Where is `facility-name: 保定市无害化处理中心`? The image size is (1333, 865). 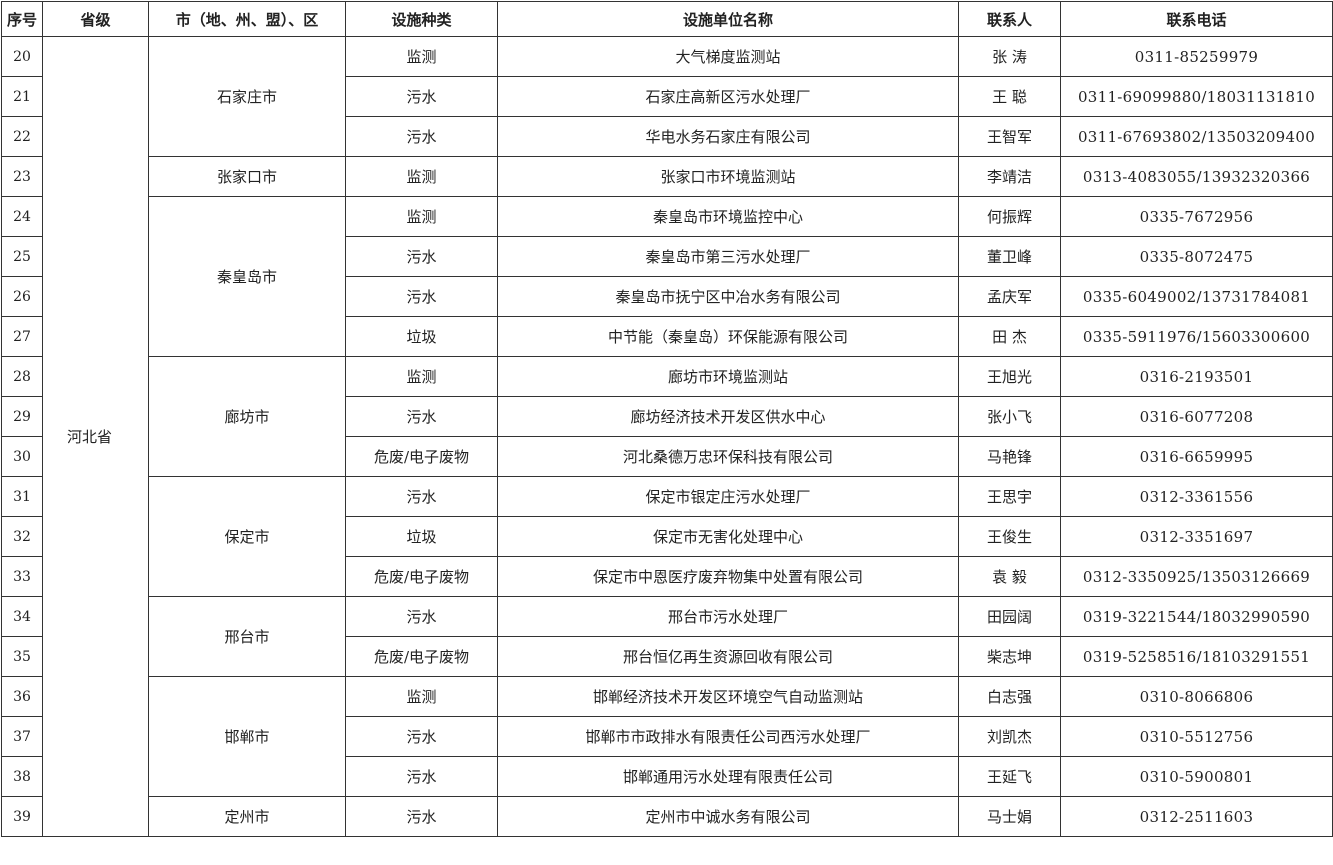 facility-name: 保定市无害化处理中心 is located at coordinates (728, 536).